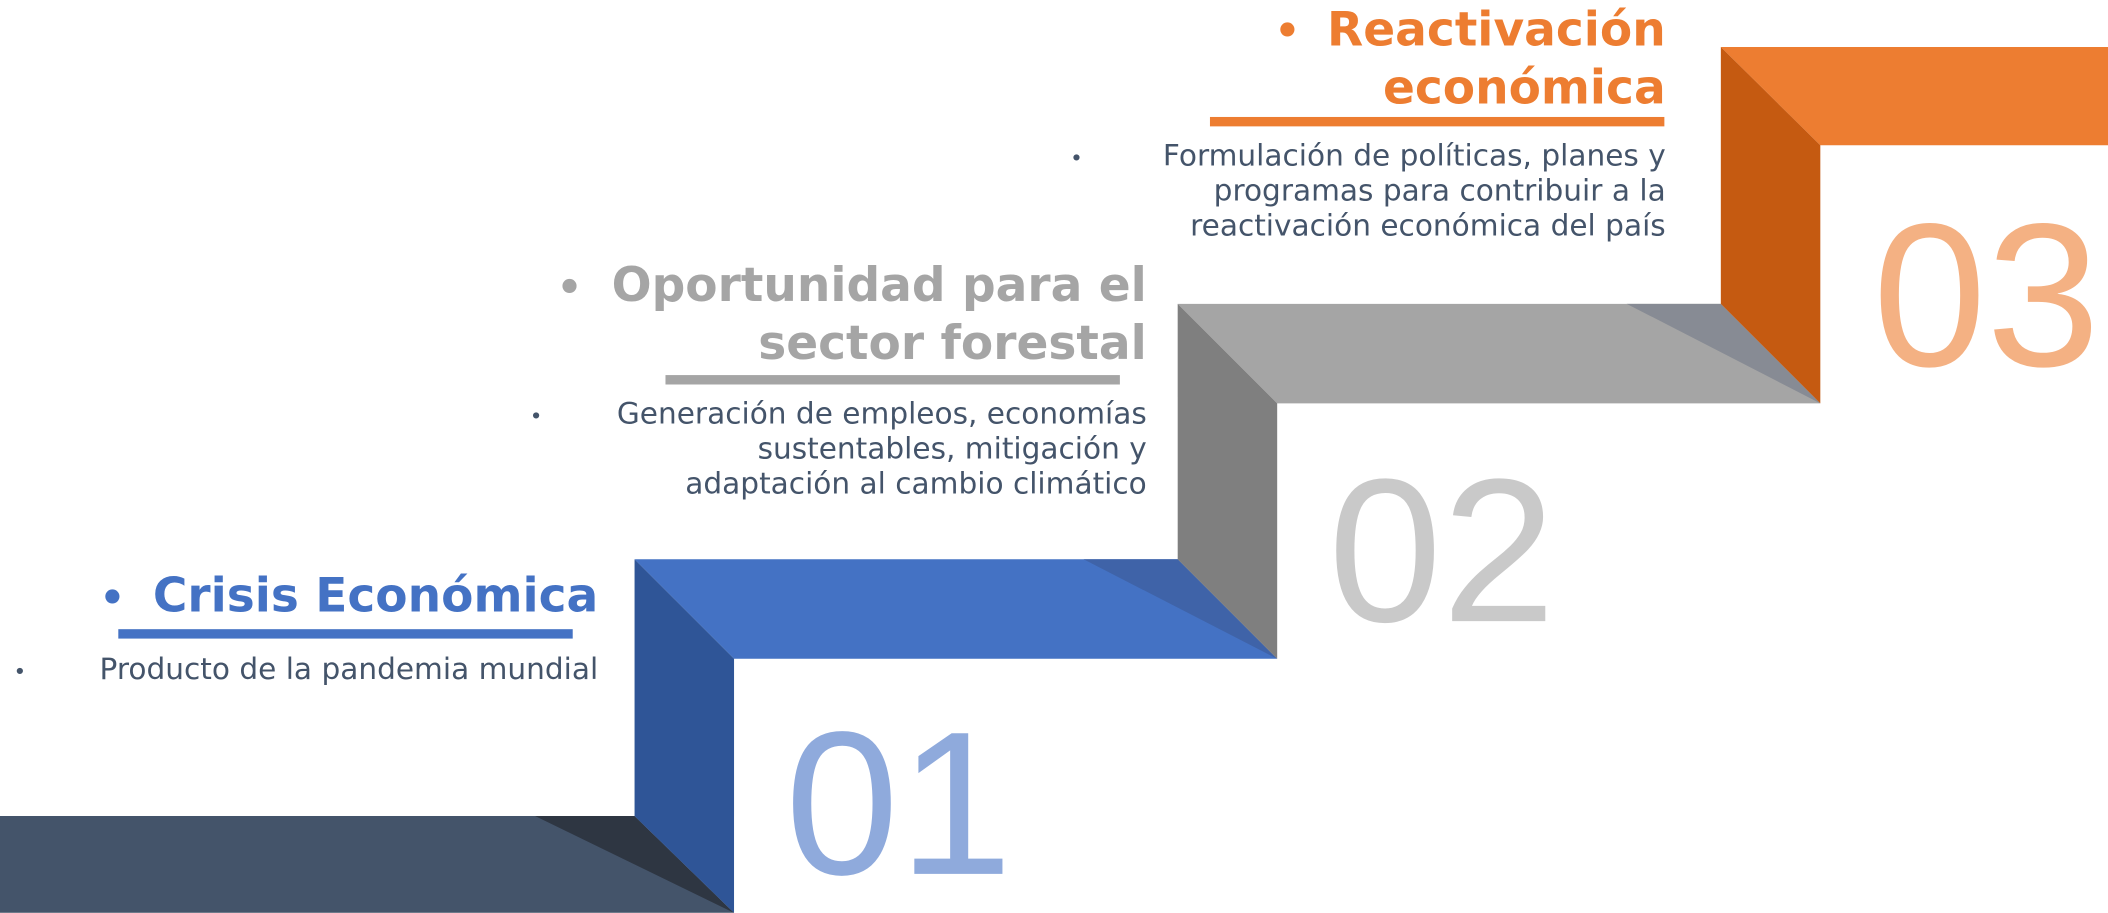 This screenshot has height=913, width=2108. Describe the element at coordinates (952, 449) in the screenshot. I see `text-line: sustentables, mitigación y` at that location.